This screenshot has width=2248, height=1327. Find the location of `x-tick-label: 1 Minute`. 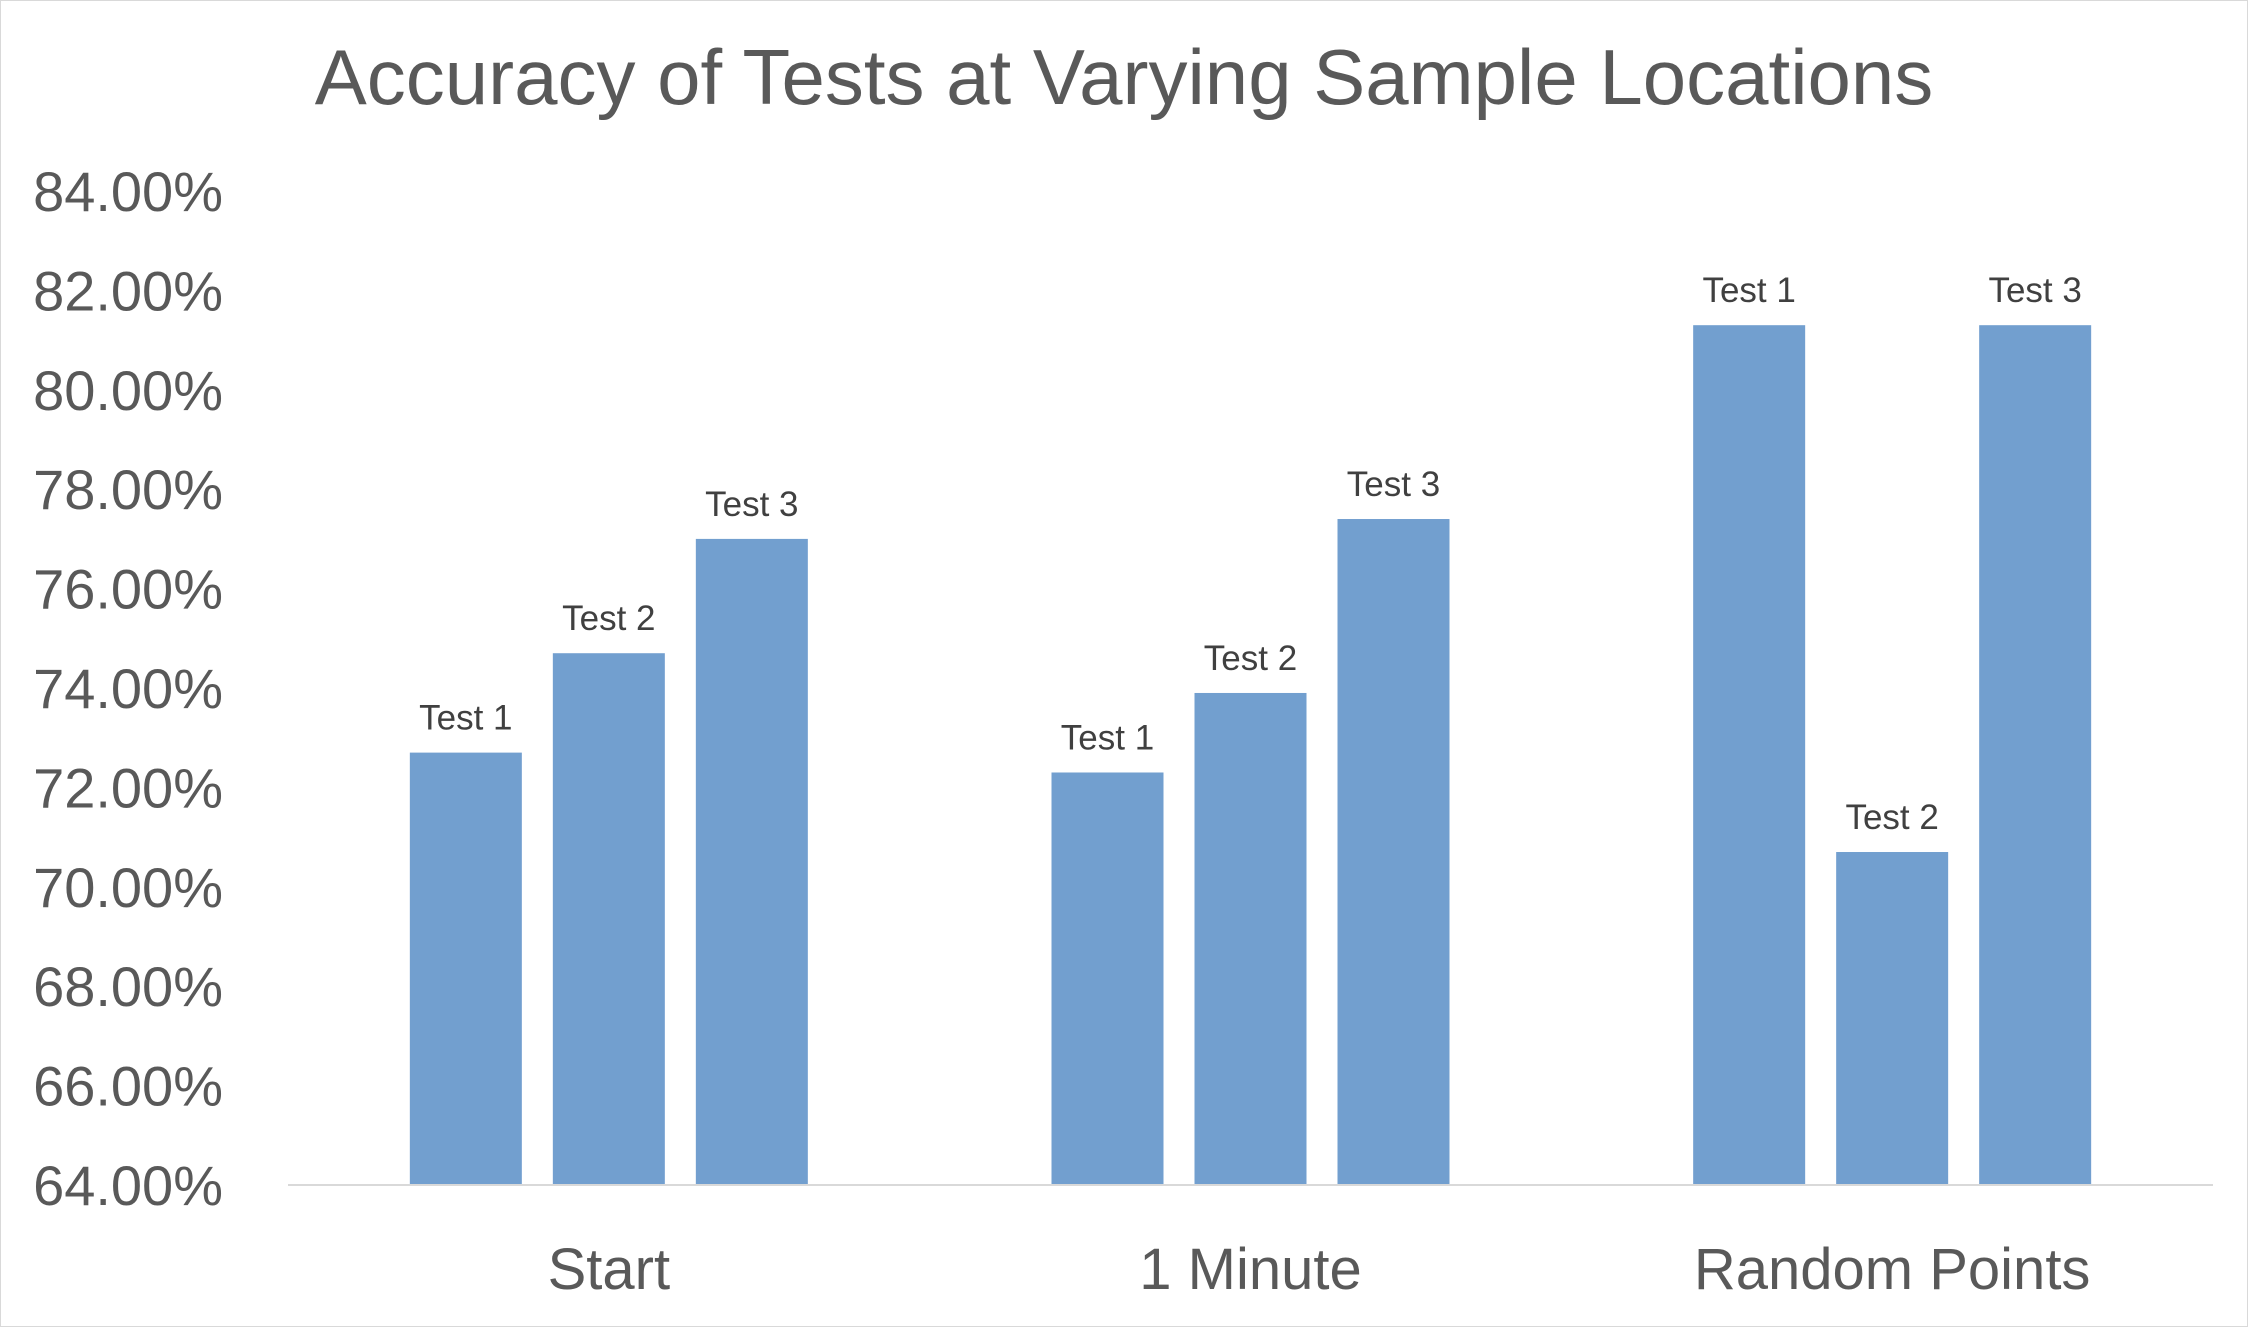

x-tick-label: 1 Minute is located at coordinates (1250, 1269).